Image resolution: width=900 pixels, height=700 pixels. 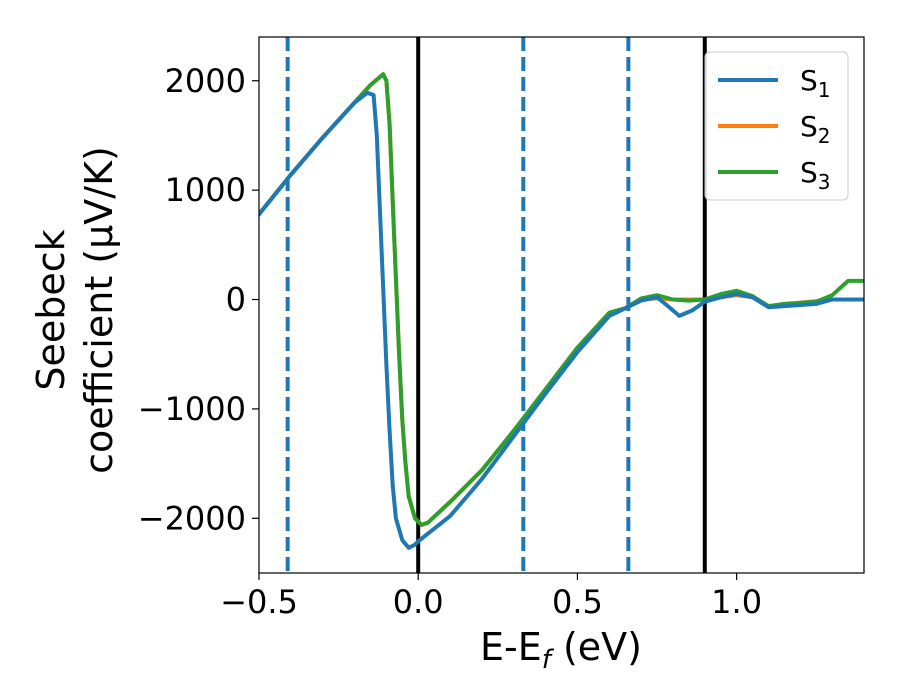 I want to click on y-tick-label: −2000, so click(x=192, y=518).